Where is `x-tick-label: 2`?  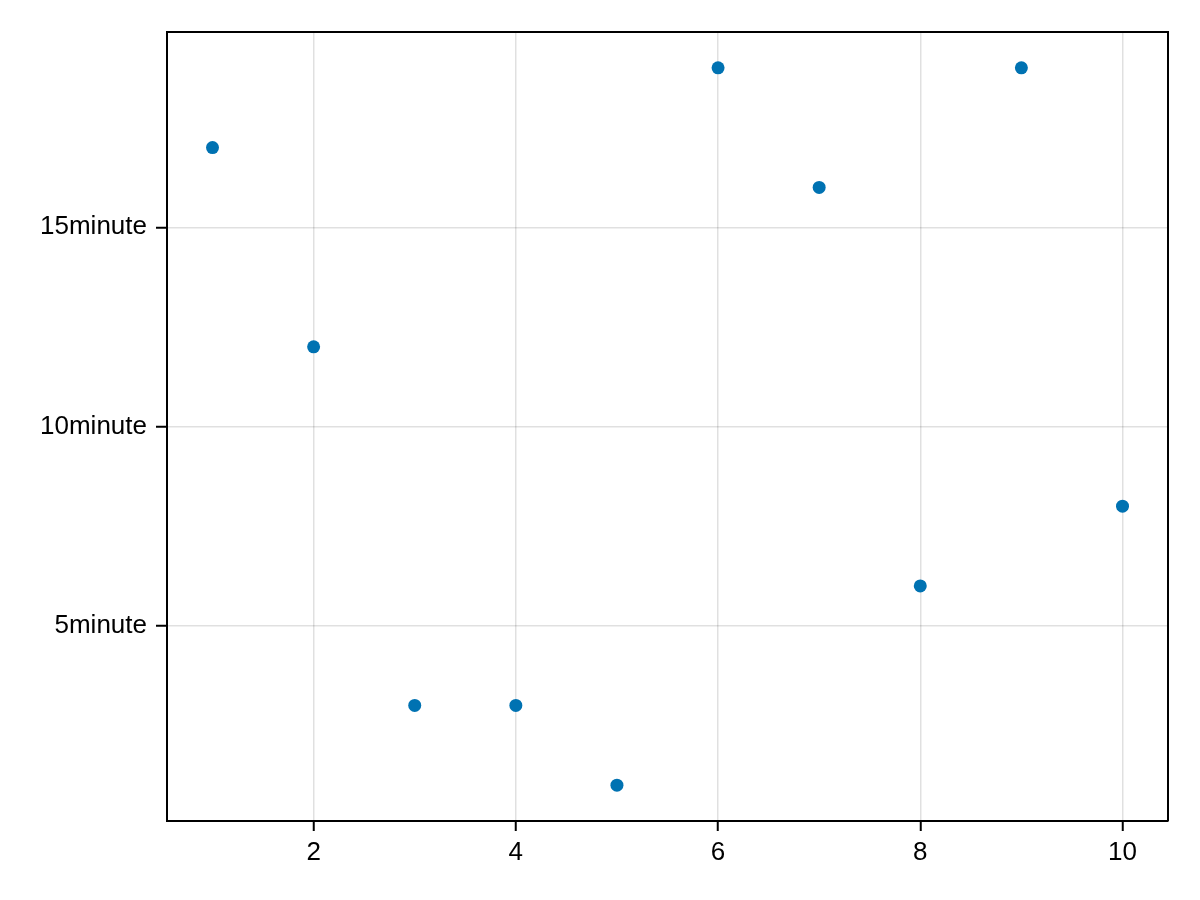
x-tick-label: 2 is located at coordinates (313, 850).